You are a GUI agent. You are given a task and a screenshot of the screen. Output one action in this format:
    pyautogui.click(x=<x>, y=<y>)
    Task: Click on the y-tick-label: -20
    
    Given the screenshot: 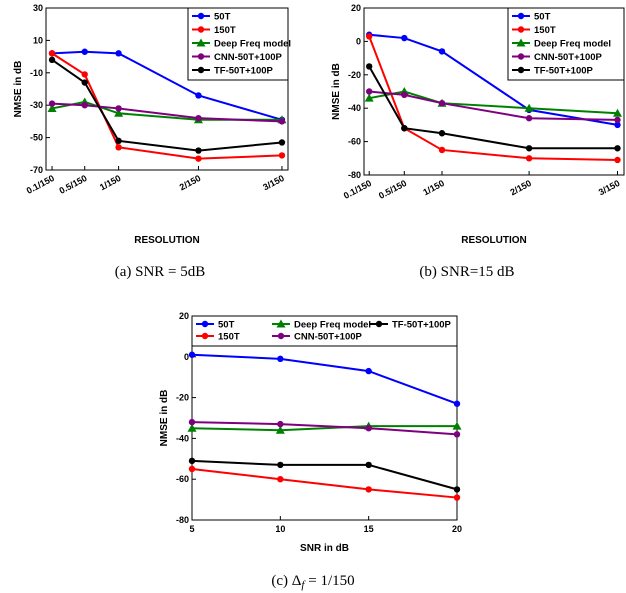 What is the action you would take?
    pyautogui.click(x=354, y=75)
    